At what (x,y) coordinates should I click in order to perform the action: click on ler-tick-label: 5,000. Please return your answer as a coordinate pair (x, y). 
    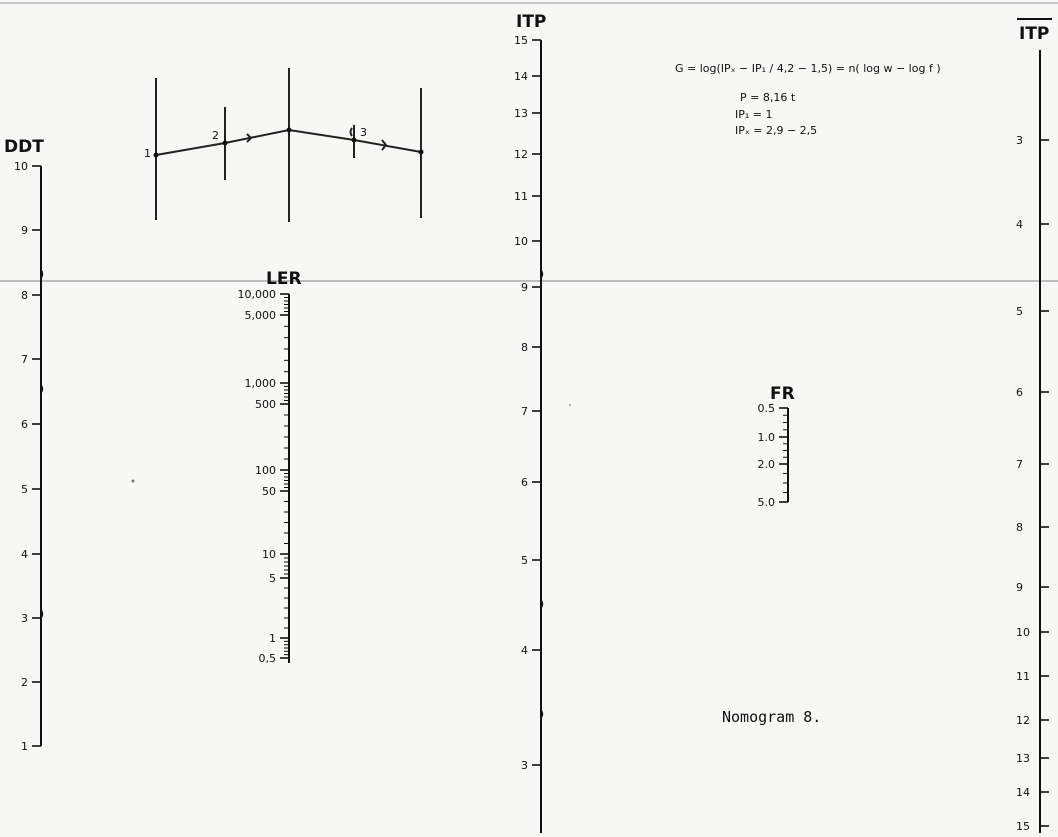
    Looking at the image, I should click on (261, 315).